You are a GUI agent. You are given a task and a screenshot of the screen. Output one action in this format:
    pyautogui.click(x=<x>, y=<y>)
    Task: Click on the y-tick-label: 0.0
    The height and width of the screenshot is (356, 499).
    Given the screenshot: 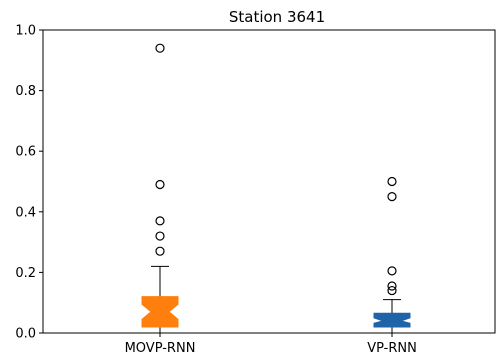 What is the action you would take?
    pyautogui.click(x=25, y=334)
    